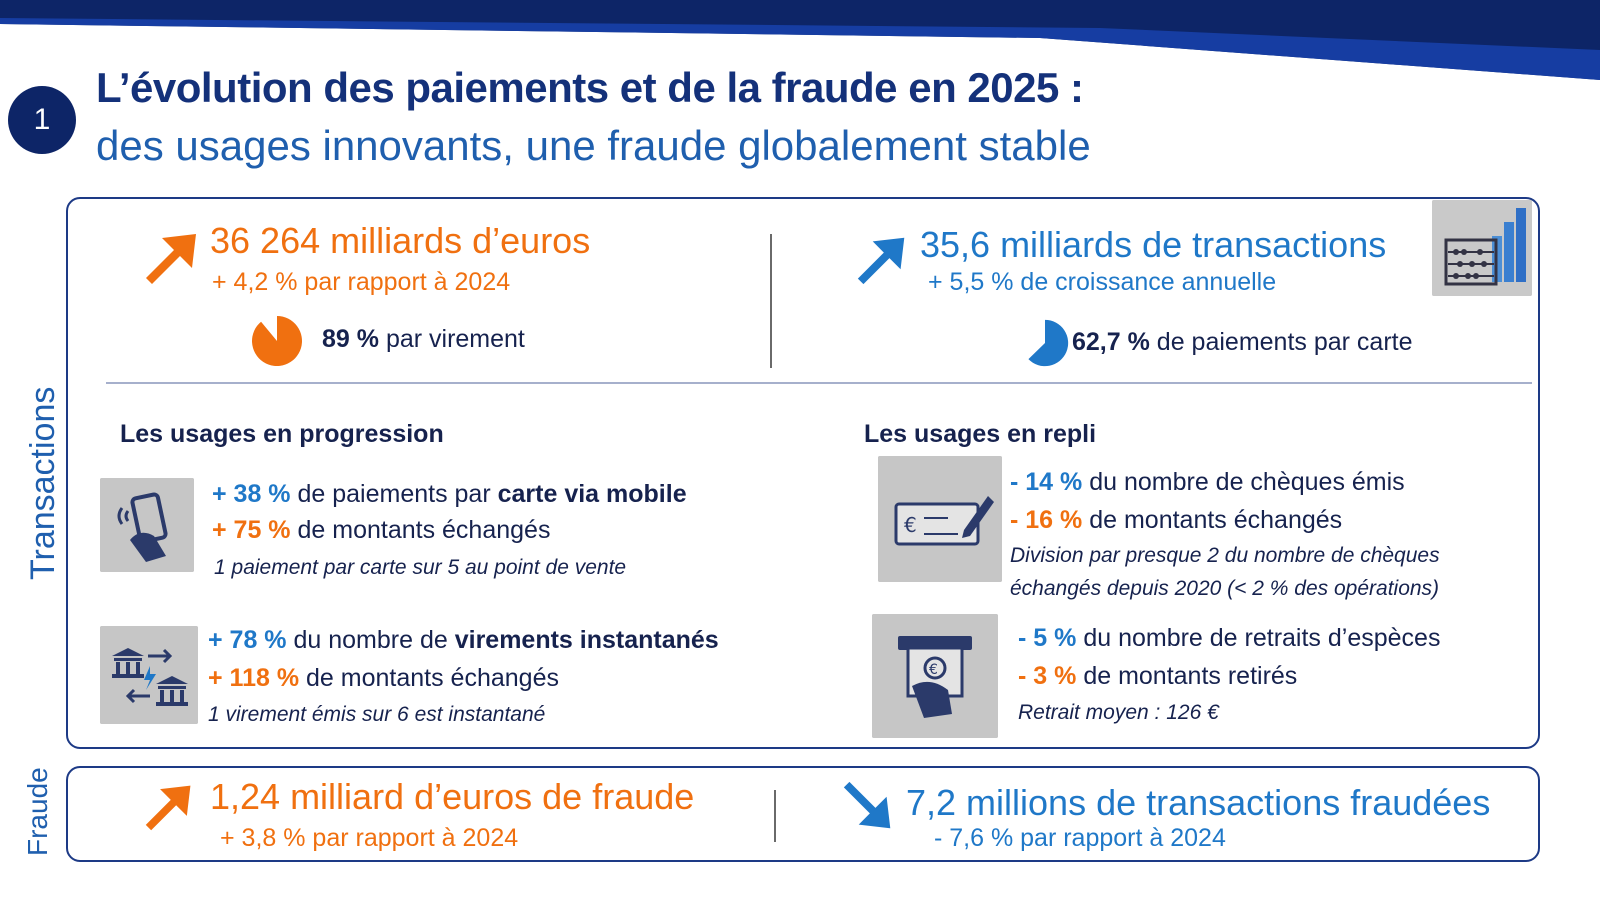  I want to click on arrow-down-icon, so click(868, 806).